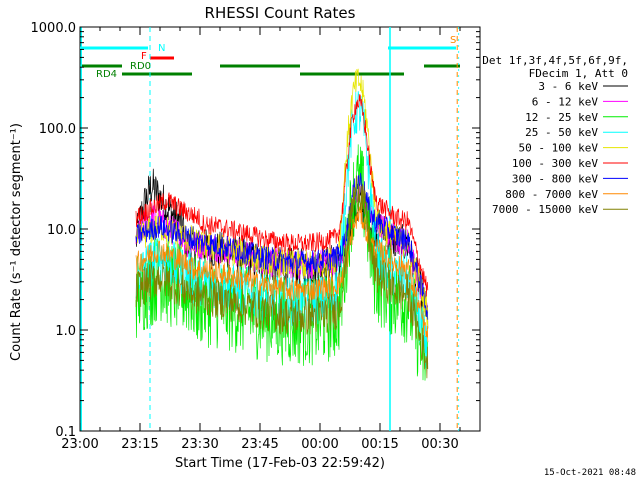  I want to click on legend-entry-label: 100 - 300 keV, so click(555, 163).